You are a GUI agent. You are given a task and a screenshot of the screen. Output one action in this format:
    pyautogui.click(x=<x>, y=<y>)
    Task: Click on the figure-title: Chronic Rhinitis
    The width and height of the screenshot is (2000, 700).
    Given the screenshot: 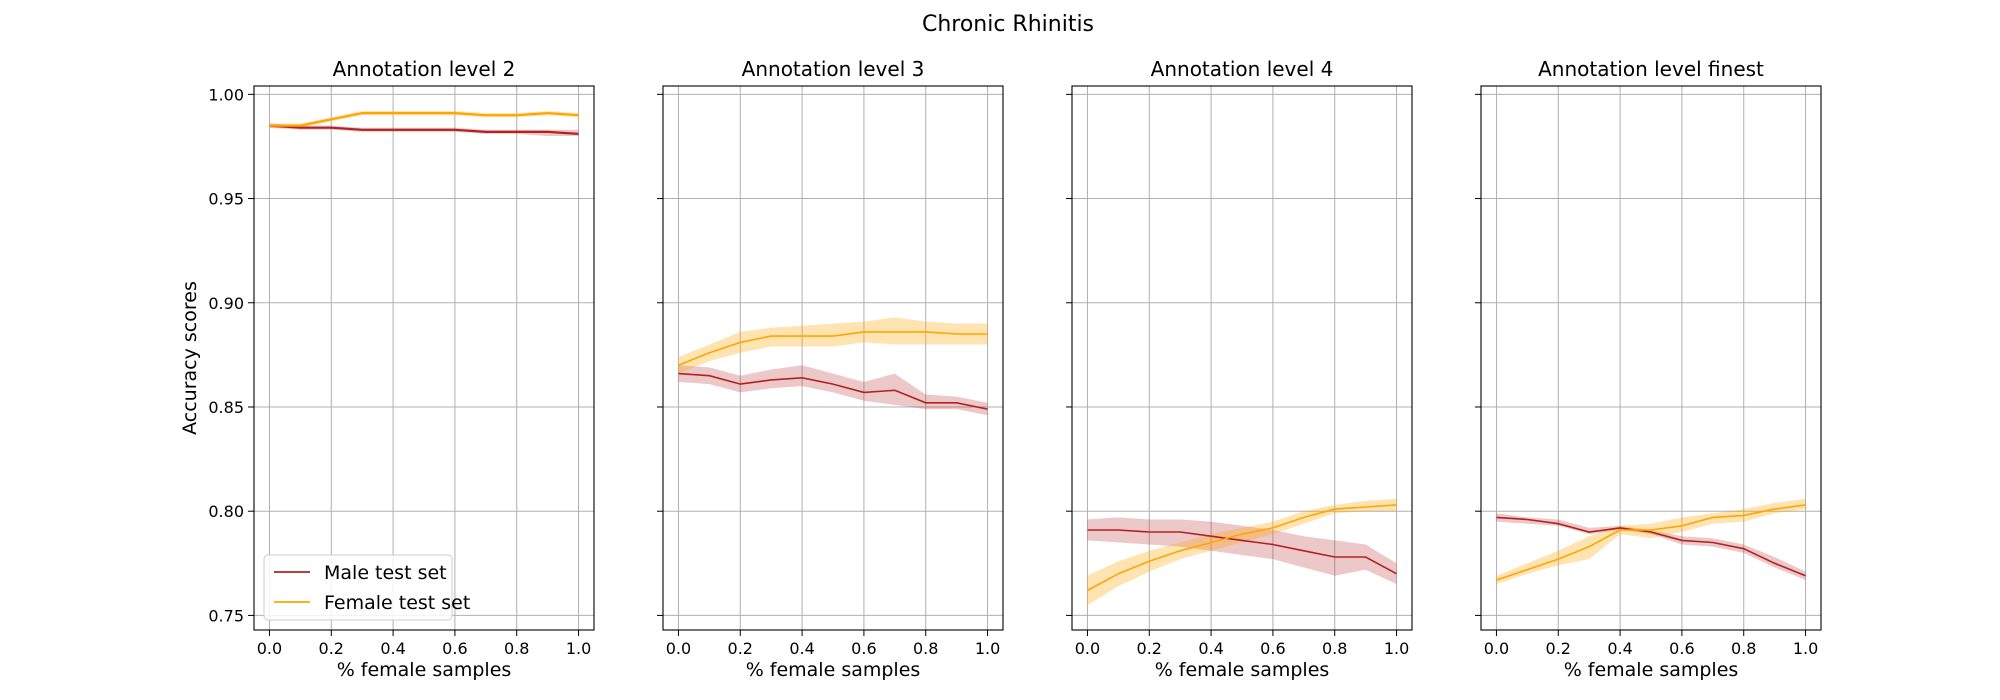 What is the action you would take?
    pyautogui.click(x=1008, y=24)
    